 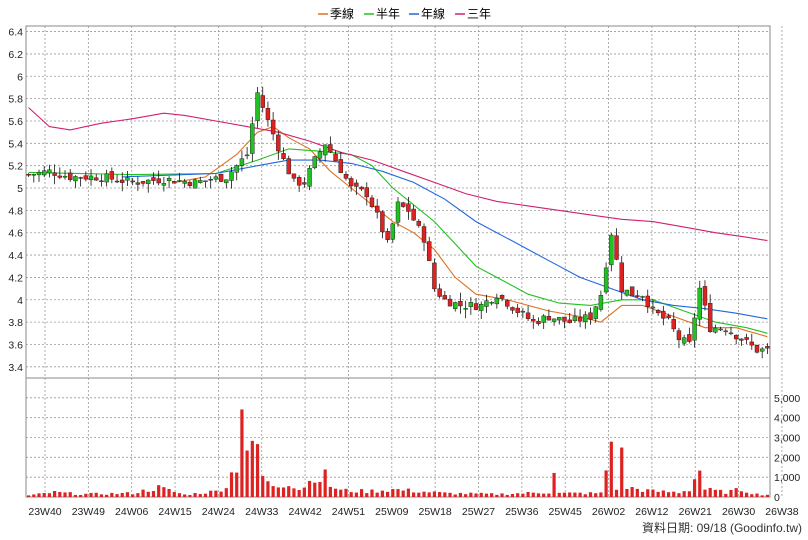 What do you see at coordinates (20, 77) in the screenshot?
I see `price-tick-label: 6` at bounding box center [20, 77].